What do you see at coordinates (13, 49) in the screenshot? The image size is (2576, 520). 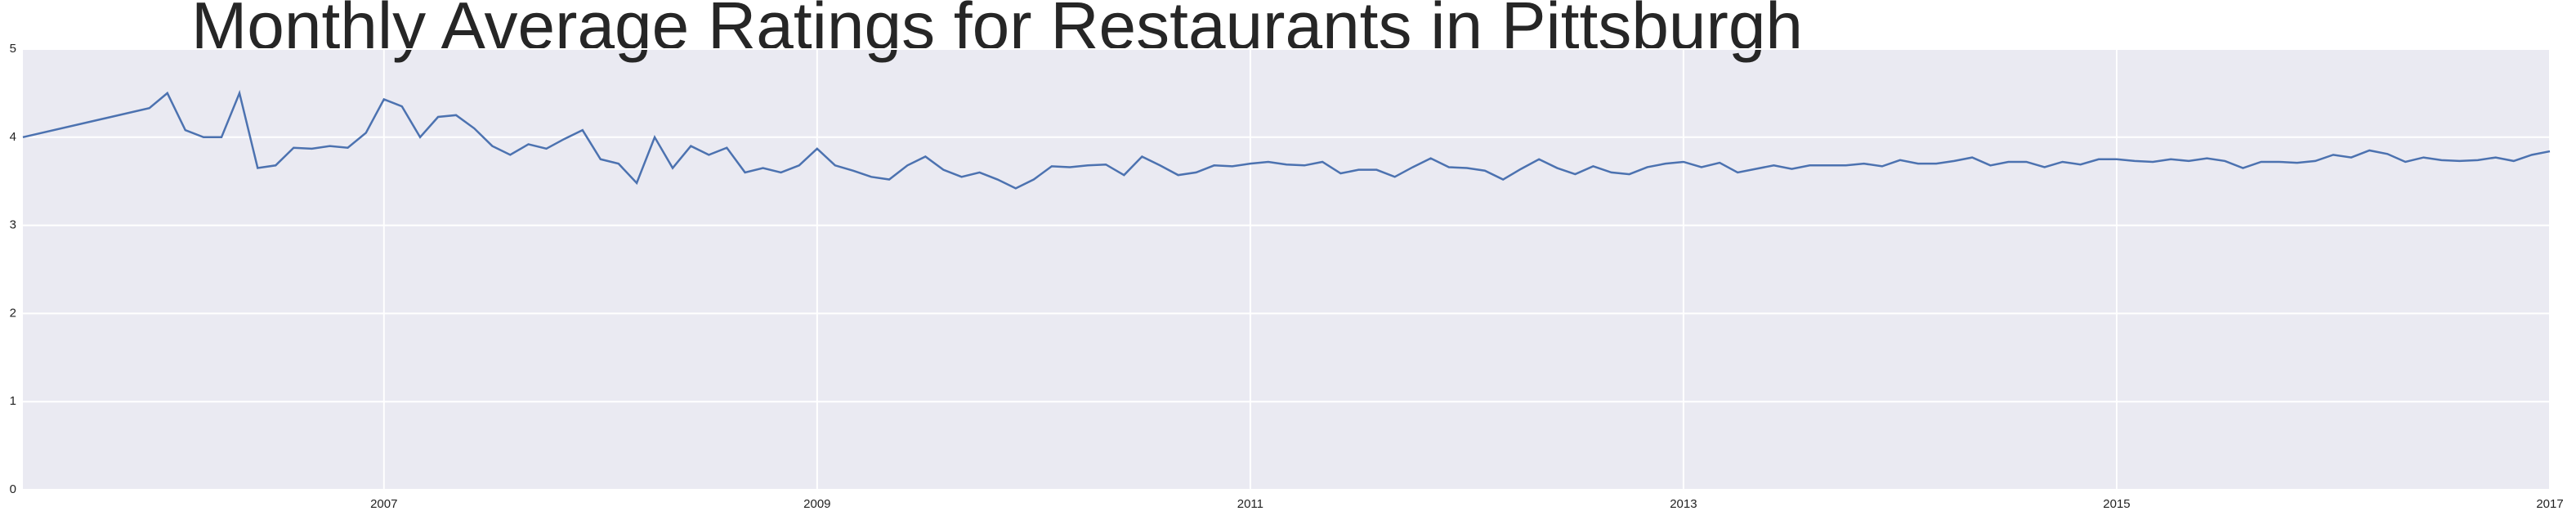 I see `y-tick-label: 5` at bounding box center [13, 49].